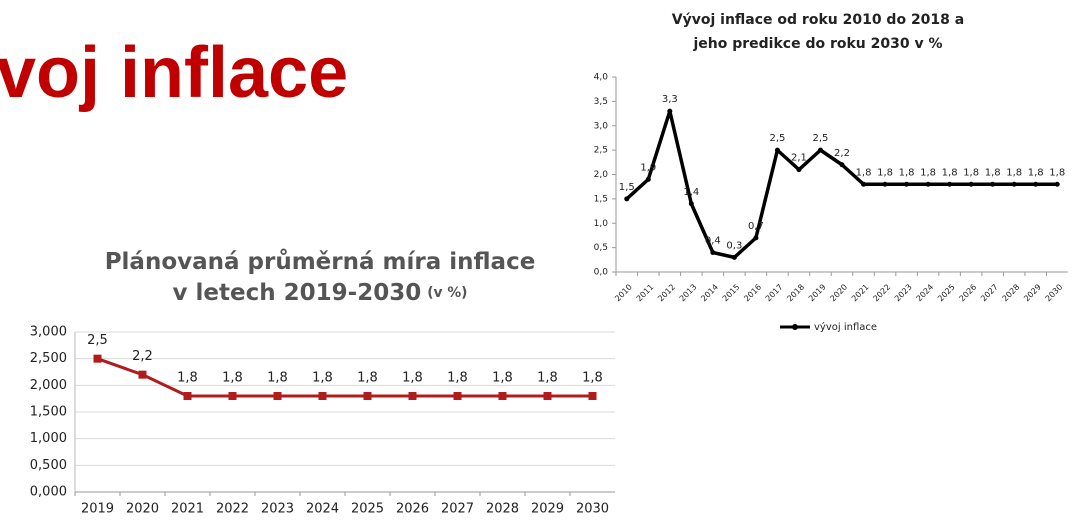 Image resolution: width=1089 pixels, height=527 pixels. I want to click on chart-title: v letech 2019-2030 (v %), so click(320, 293).